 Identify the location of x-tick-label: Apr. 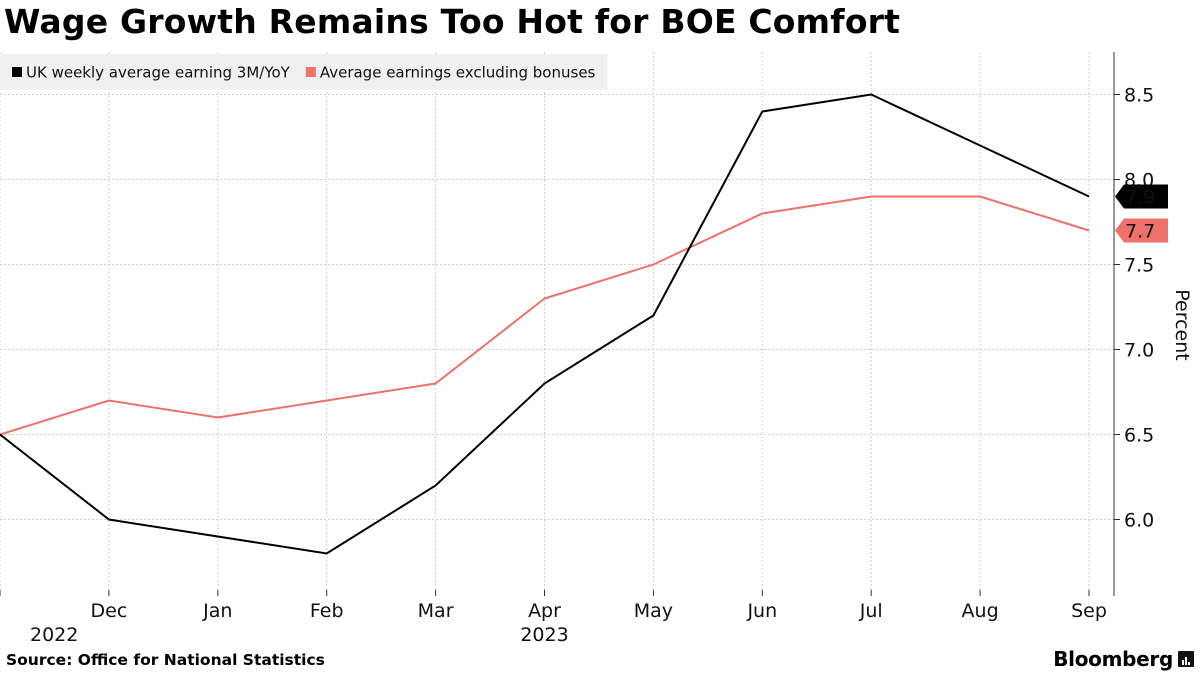
(544, 611).